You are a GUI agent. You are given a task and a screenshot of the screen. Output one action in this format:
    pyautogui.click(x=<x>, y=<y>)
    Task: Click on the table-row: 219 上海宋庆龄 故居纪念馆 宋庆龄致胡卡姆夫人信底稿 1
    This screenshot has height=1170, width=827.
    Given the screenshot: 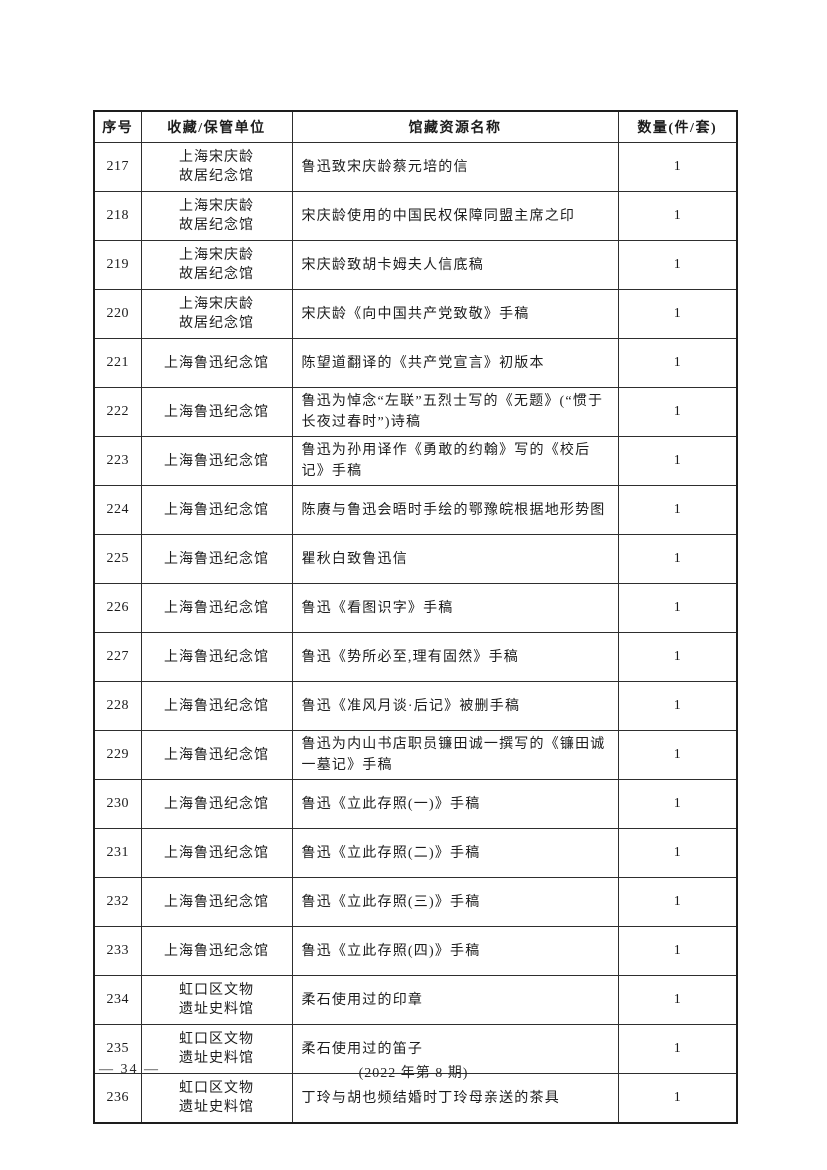 What is the action you would take?
    pyautogui.click(x=415, y=265)
    